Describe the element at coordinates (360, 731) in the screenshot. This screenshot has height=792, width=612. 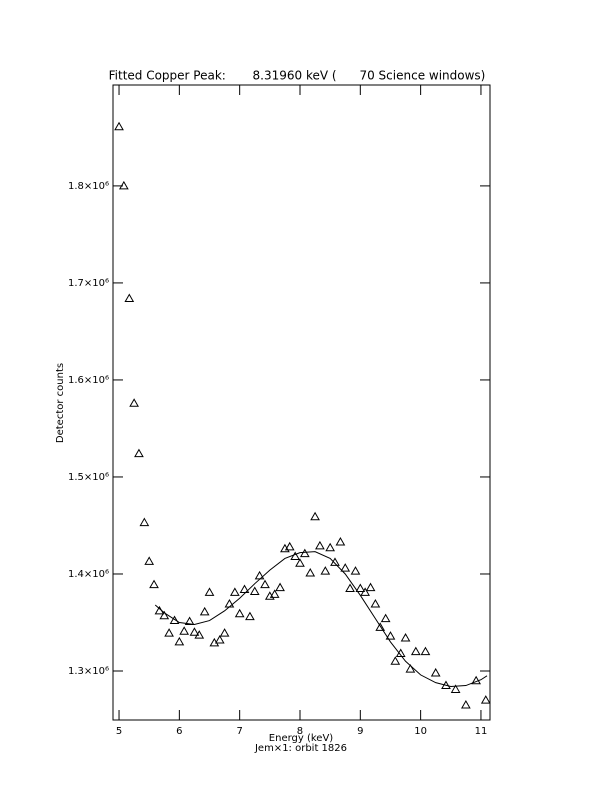
I see `x-tick-label: 9` at that location.